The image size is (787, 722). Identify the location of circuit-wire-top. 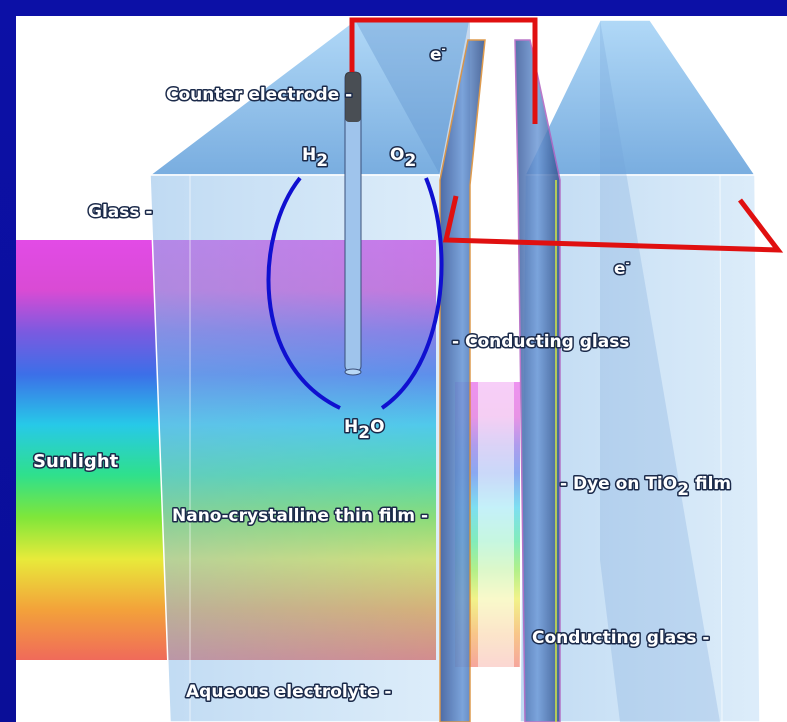
(443, 70).